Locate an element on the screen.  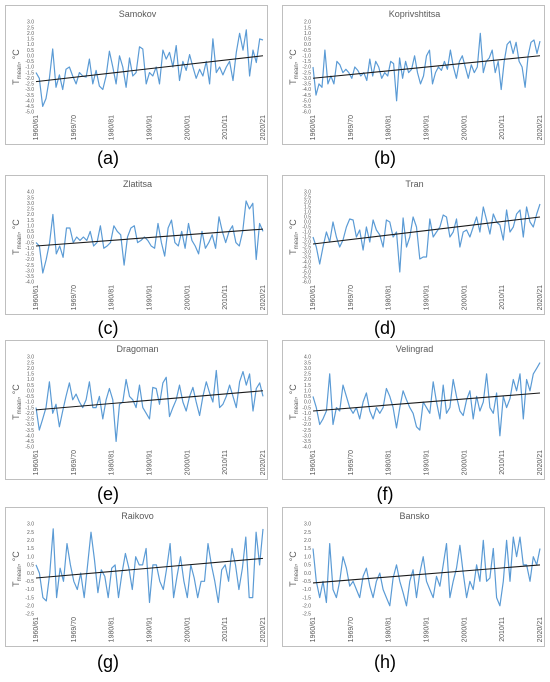
chart-title: Tran is located at coordinates (414, 184).